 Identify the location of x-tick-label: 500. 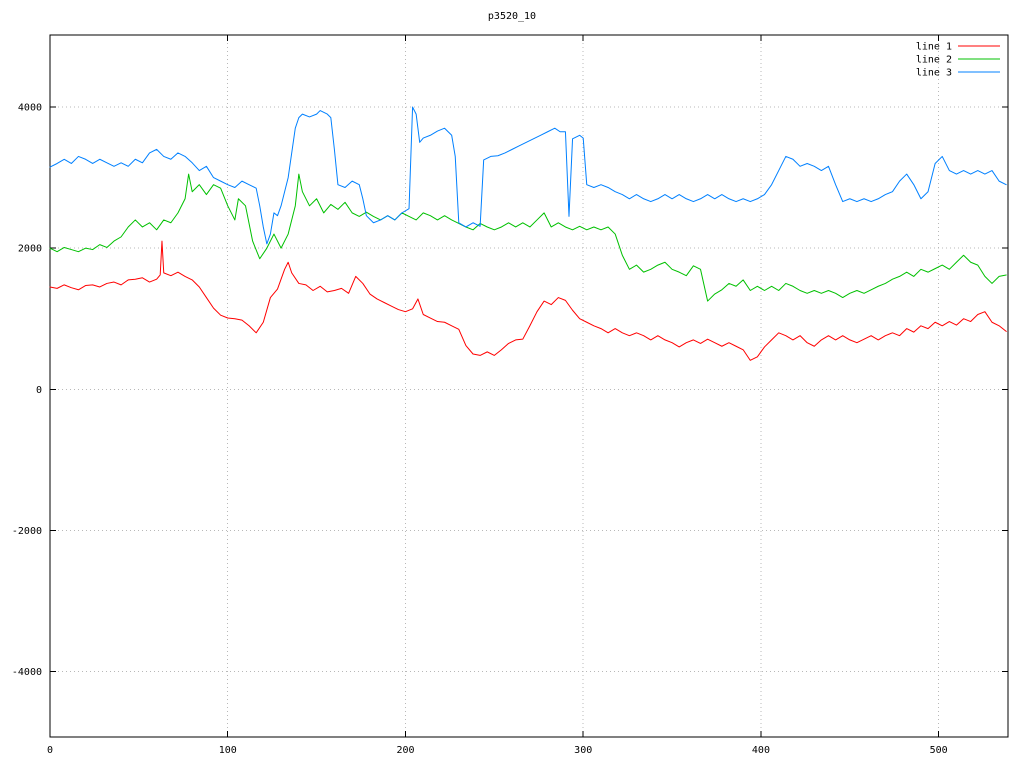
(939, 750).